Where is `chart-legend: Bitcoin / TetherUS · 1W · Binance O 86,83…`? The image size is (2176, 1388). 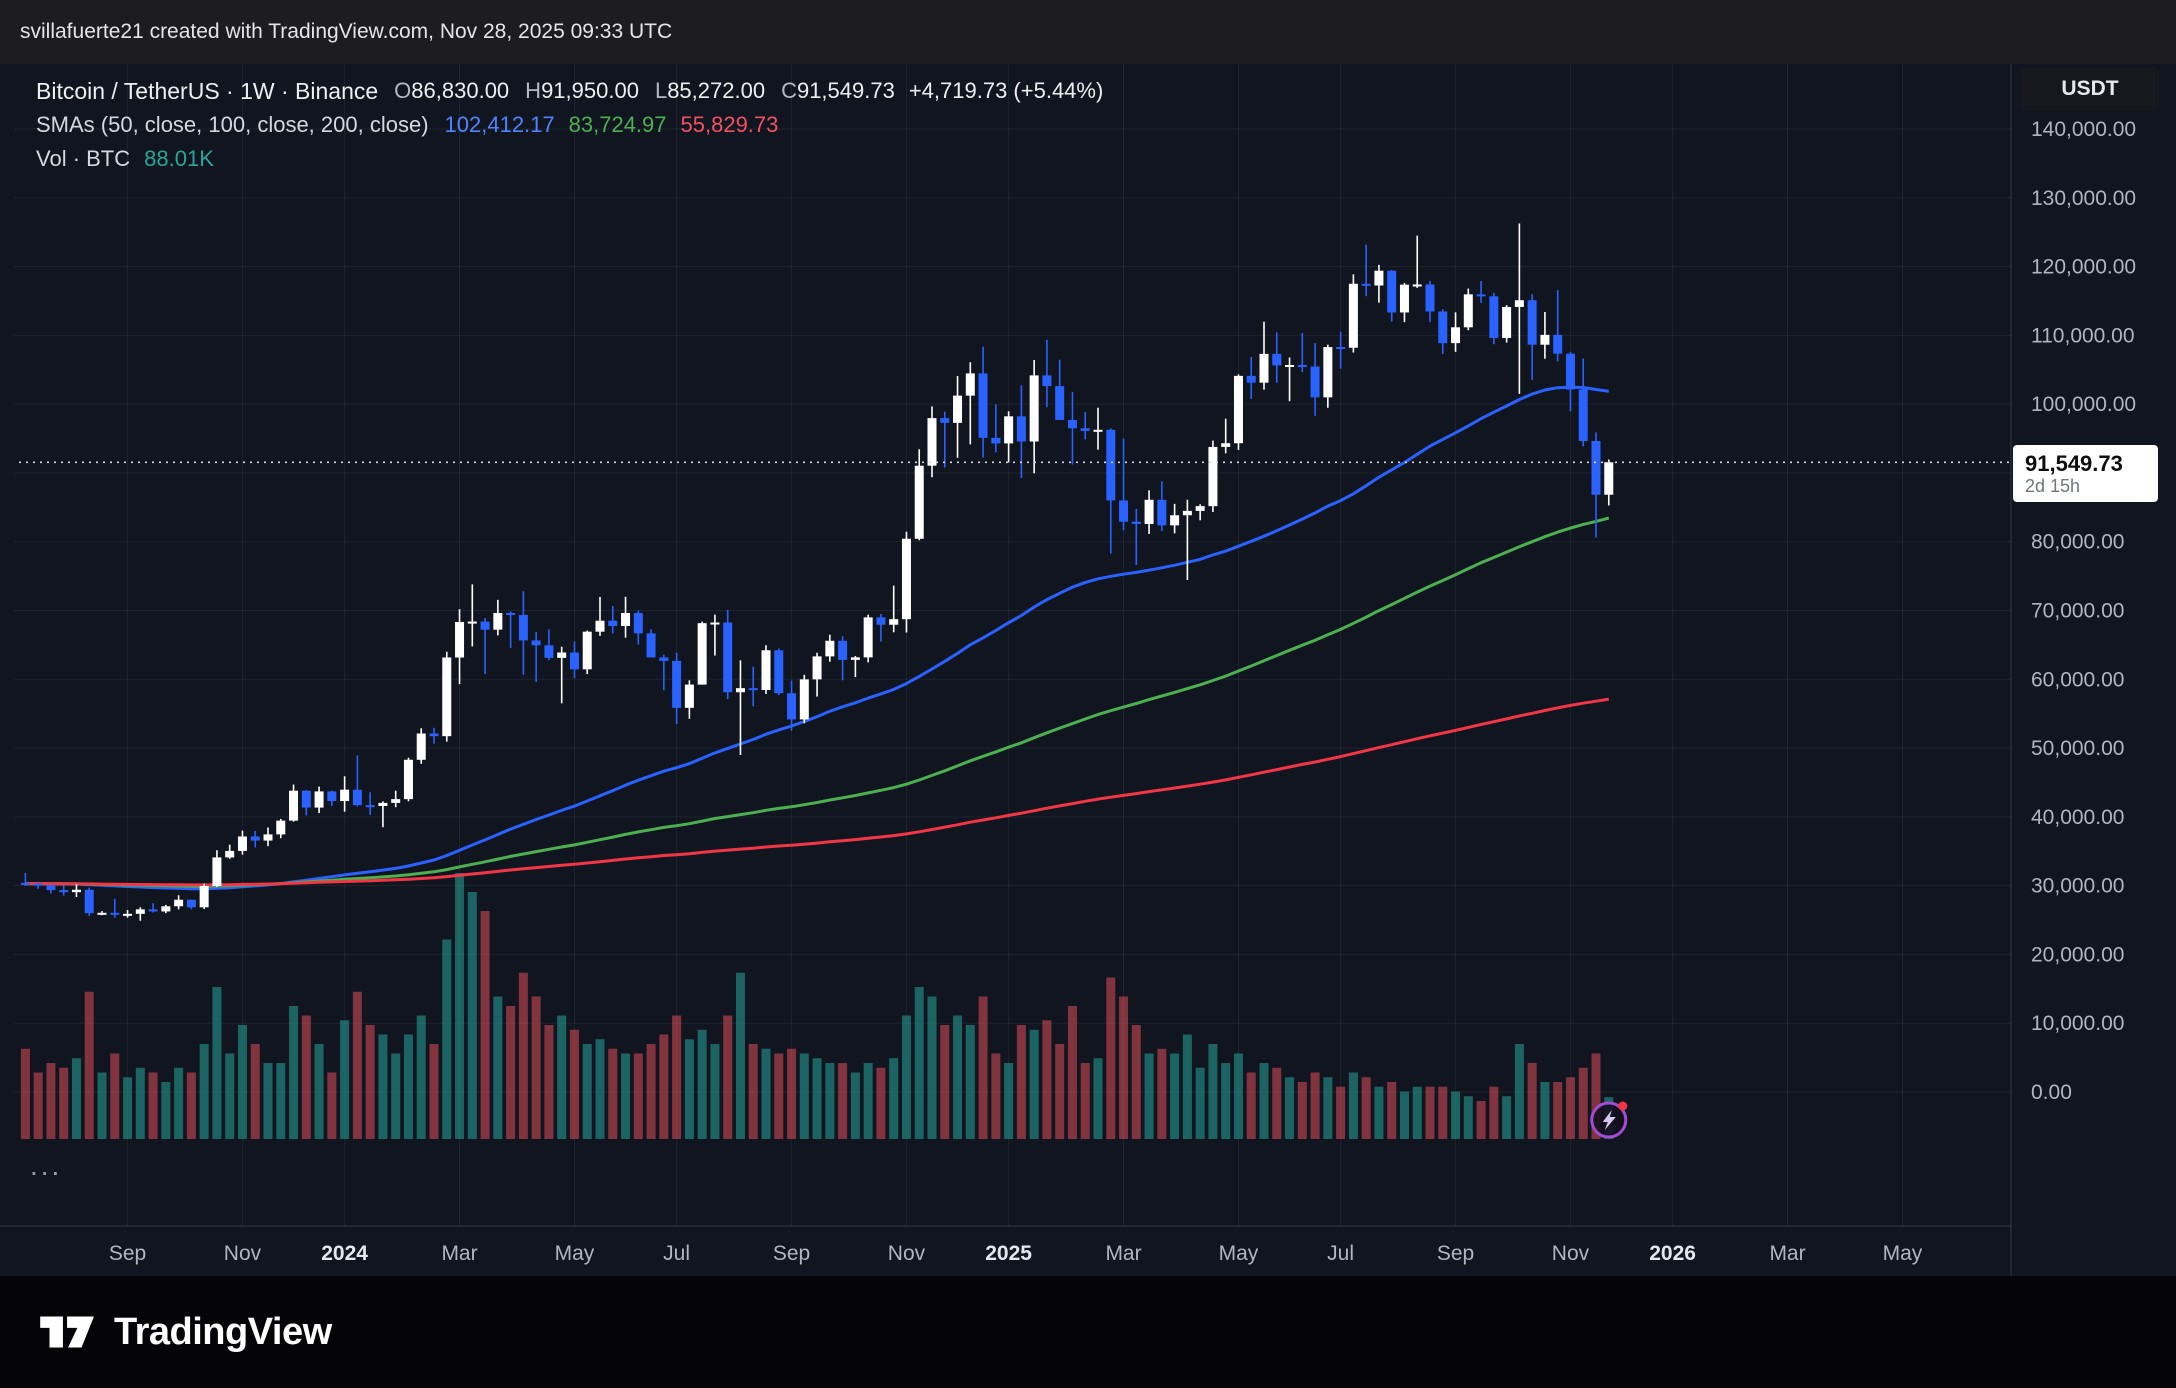
chart-legend: Bitcoin / TetherUS · 1W · Binance O 86,83… is located at coordinates (569, 125).